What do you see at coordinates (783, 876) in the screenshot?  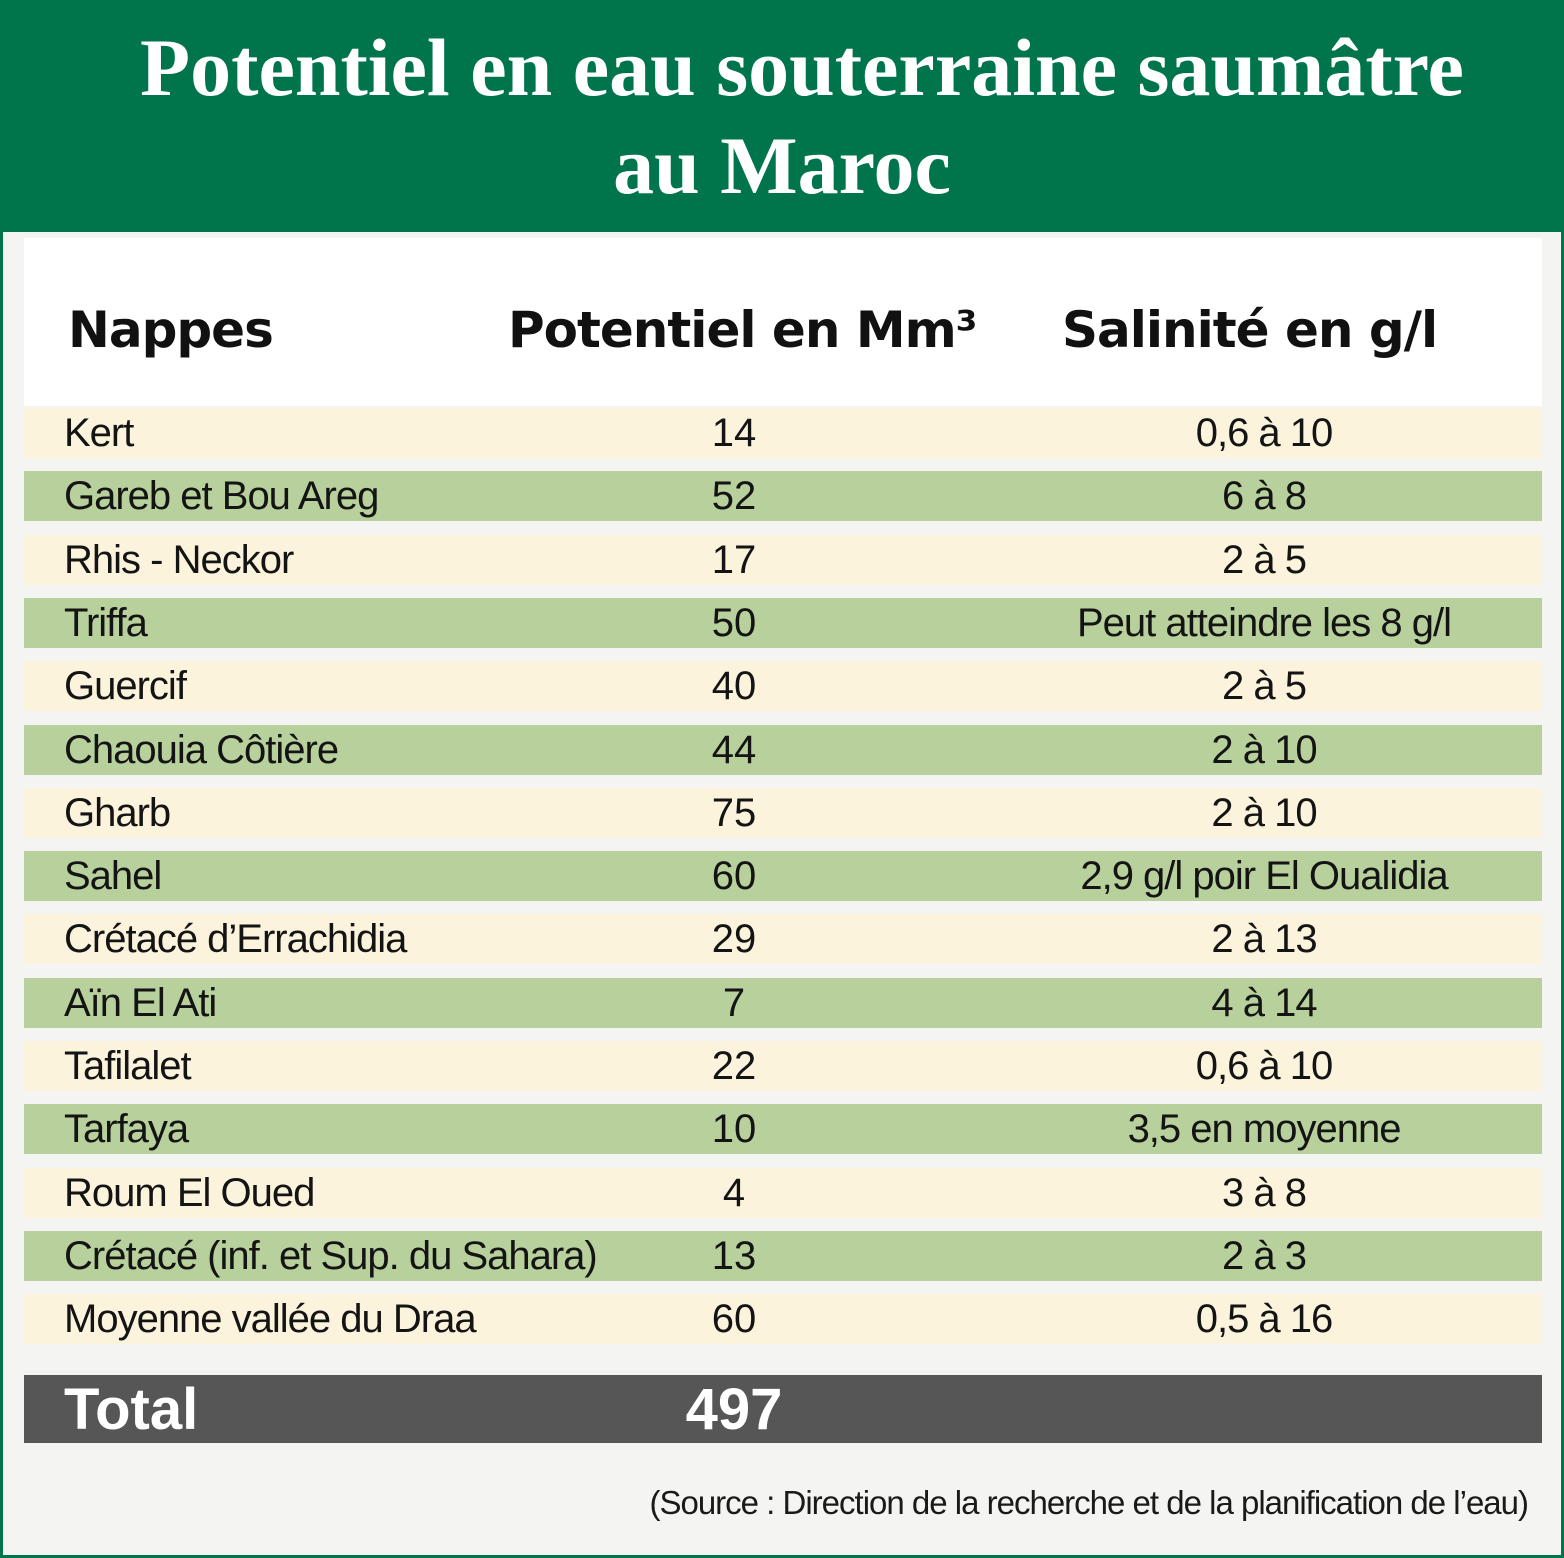 I see `table-row: Sahel 60 2,9 g/l poir El Oualidia` at bounding box center [783, 876].